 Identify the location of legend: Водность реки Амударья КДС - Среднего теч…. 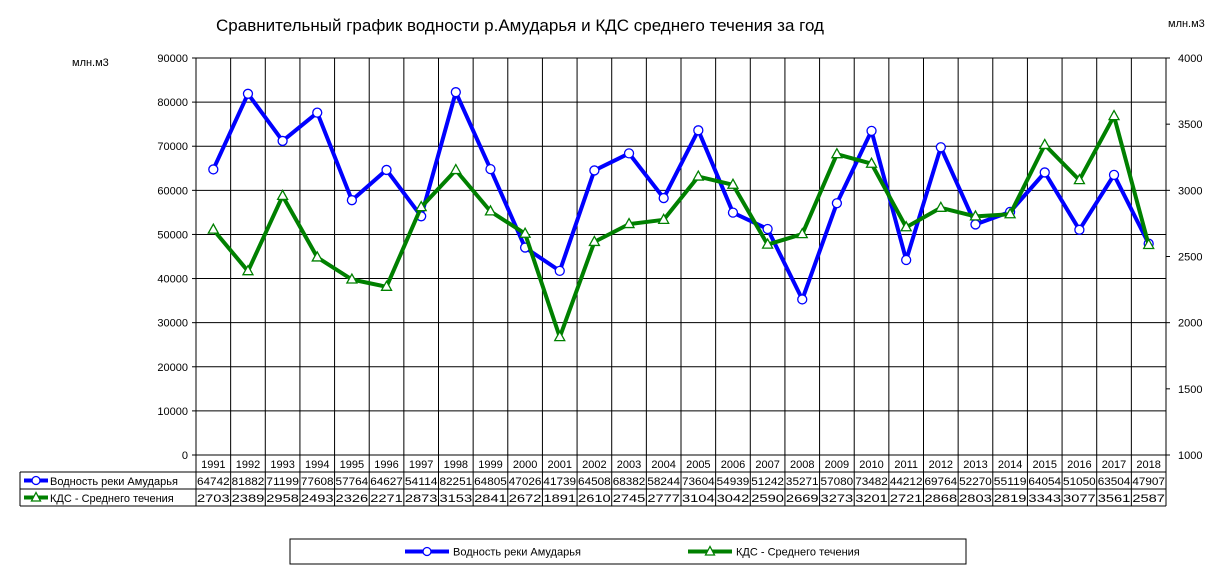
(628, 551).